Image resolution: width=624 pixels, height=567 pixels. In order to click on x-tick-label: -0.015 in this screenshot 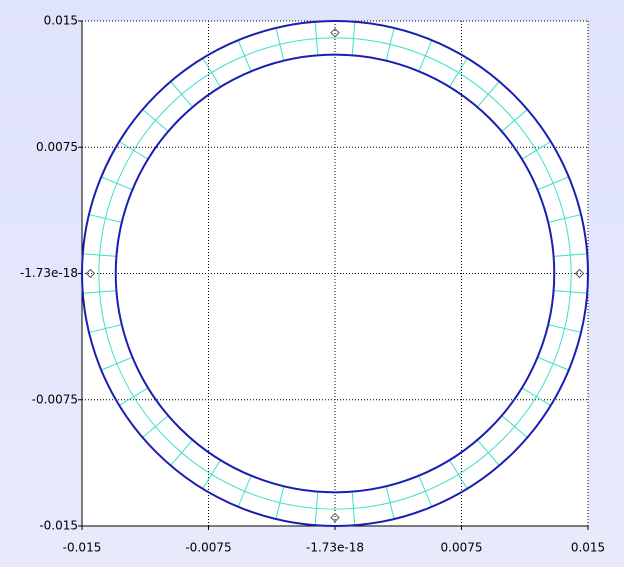, I will do `click(82, 548)`.